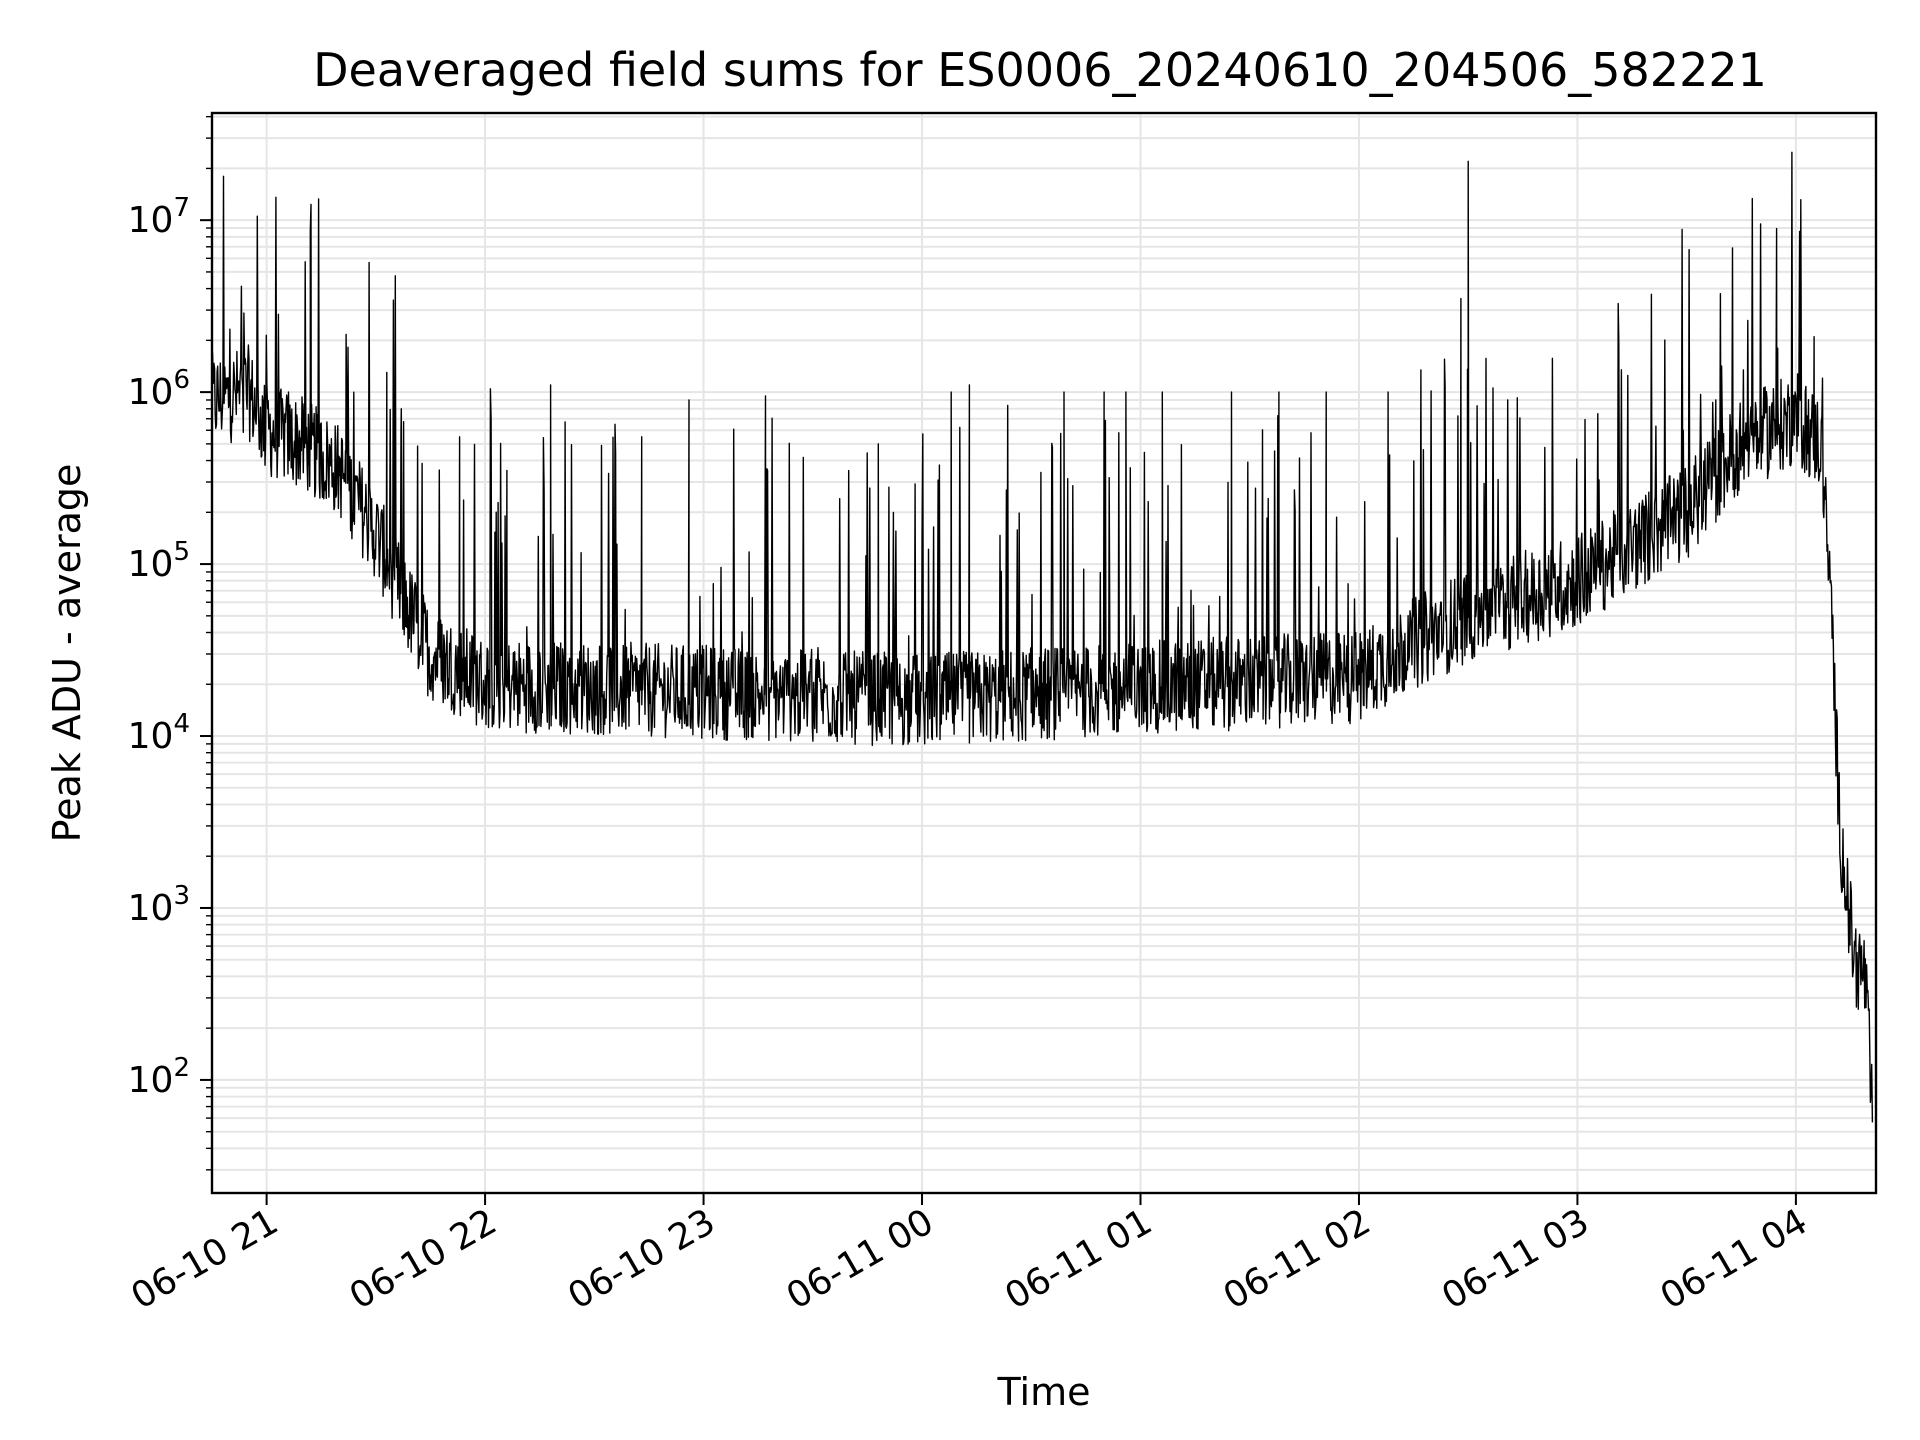 Image resolution: width=1920 pixels, height=1440 pixels. I want to click on x-tick-label: 06-11 04, so click(1734, 1259).